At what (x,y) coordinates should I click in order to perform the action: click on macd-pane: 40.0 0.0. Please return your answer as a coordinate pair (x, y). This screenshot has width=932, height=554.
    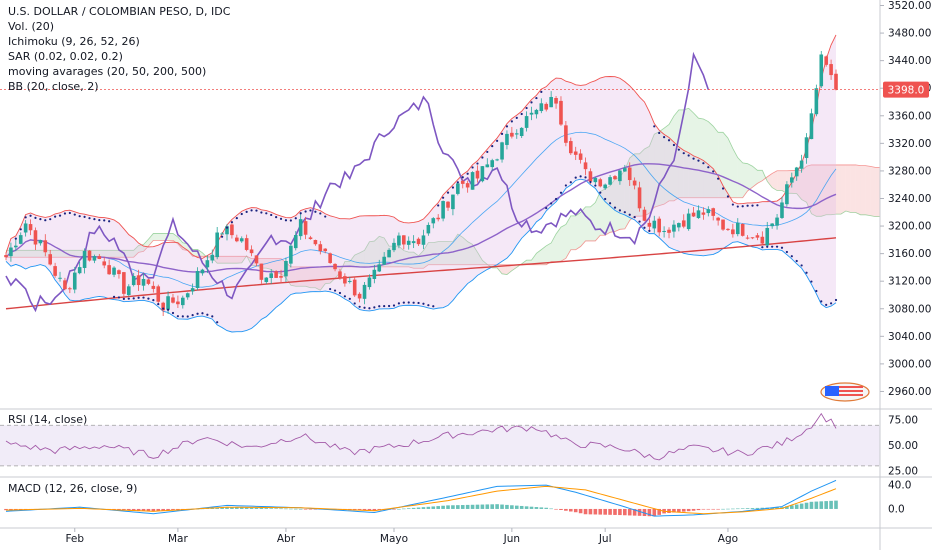
    Looking at the image, I should click on (457, 498).